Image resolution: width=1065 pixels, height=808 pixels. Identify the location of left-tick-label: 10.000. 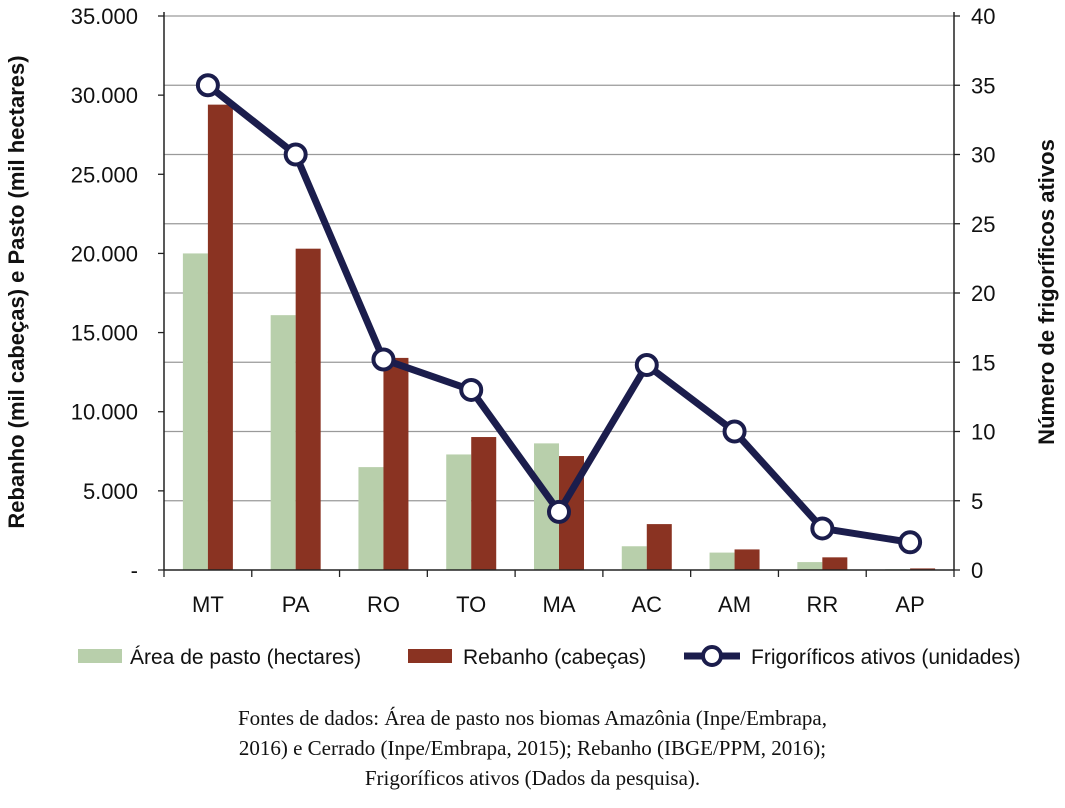
(104, 412).